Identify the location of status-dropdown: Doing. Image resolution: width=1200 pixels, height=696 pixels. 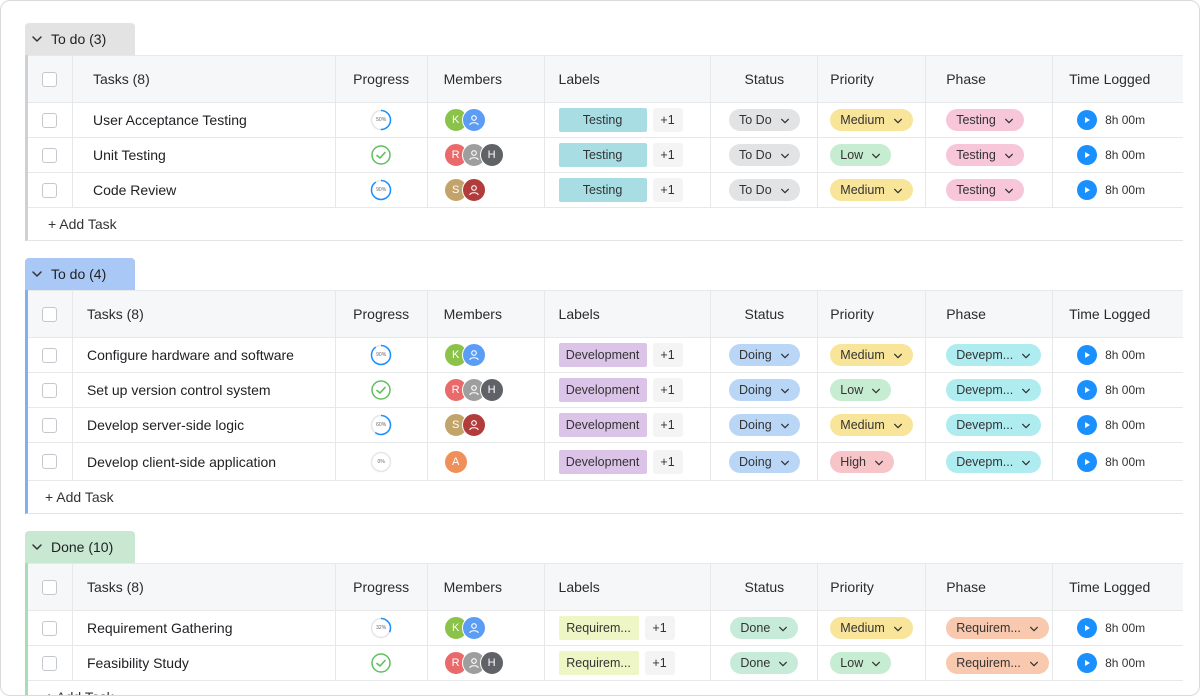
(764, 425).